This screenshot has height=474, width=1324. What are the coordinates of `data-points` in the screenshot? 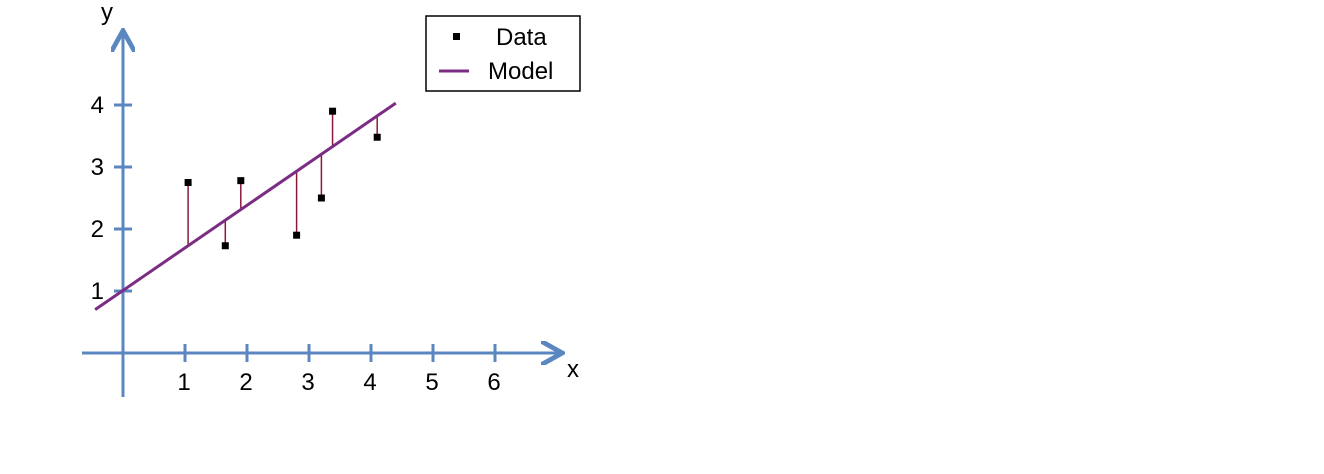 It's located at (282, 178).